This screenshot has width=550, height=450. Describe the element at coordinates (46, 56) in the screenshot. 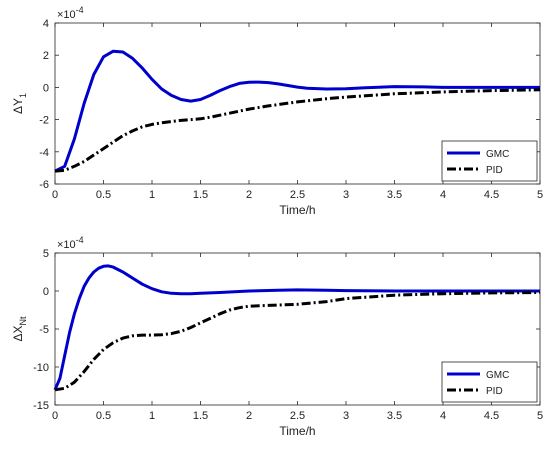

I see `y-tick-label: 2` at that location.